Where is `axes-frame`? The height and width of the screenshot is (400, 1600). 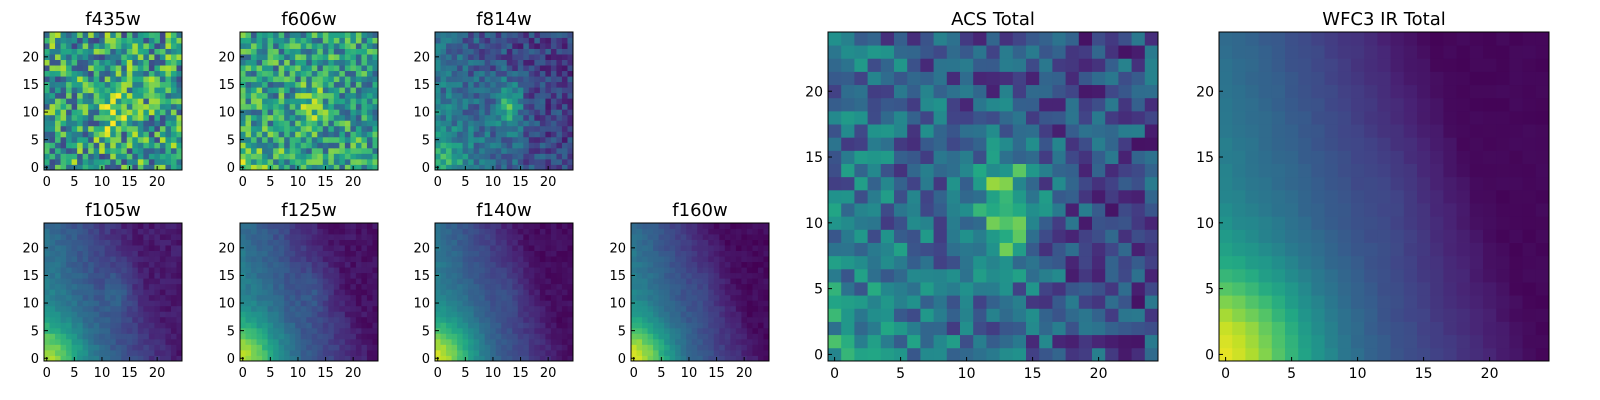 axes-frame is located at coordinates (700, 292).